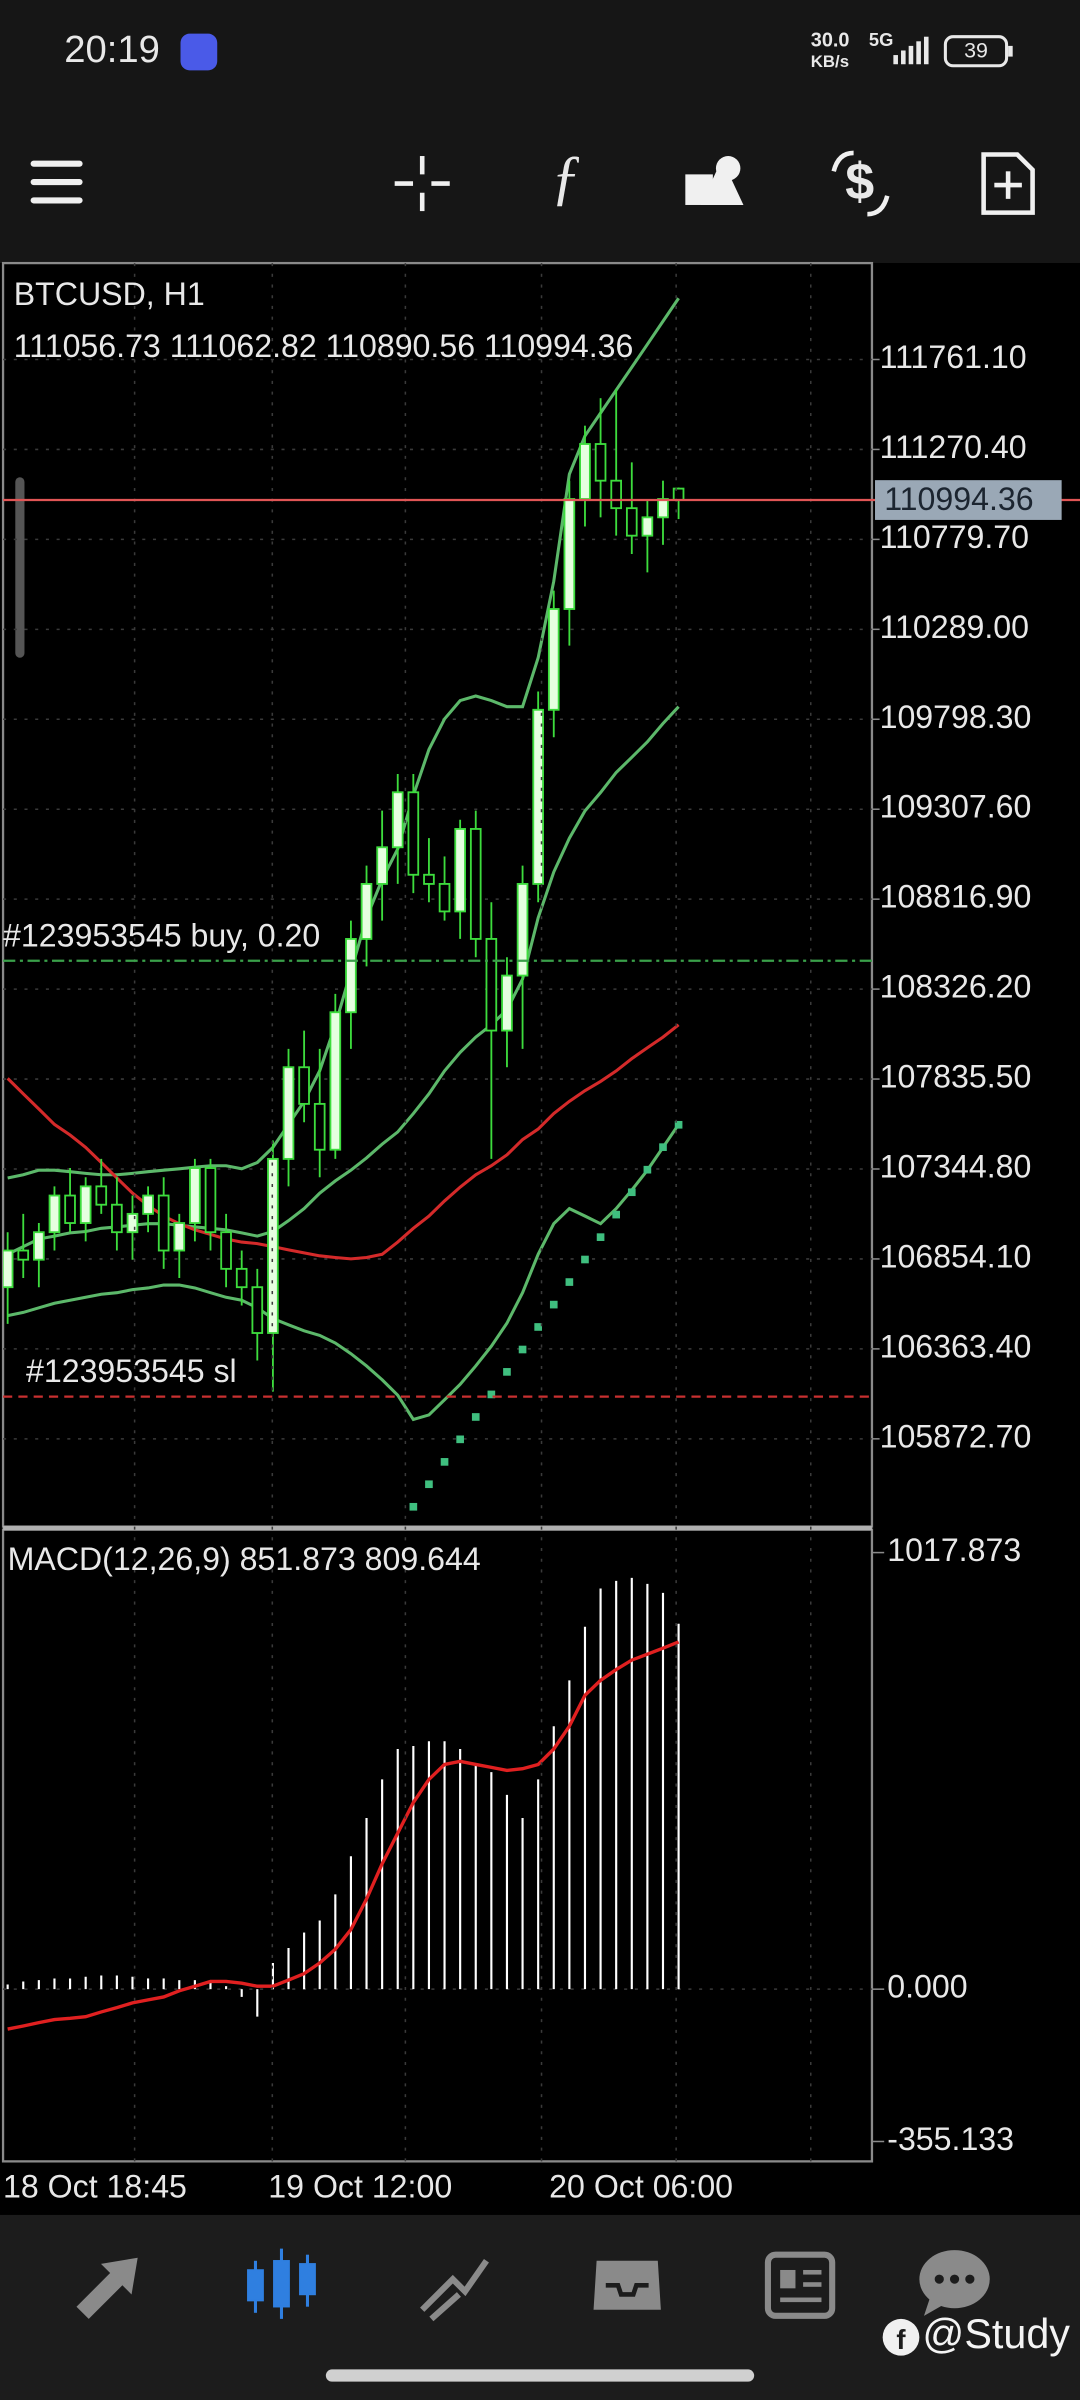 The width and height of the screenshot is (1080, 2400). Describe the element at coordinates (243, 346) in the screenshot. I see `ohlc-high: 111062.82` at that location.